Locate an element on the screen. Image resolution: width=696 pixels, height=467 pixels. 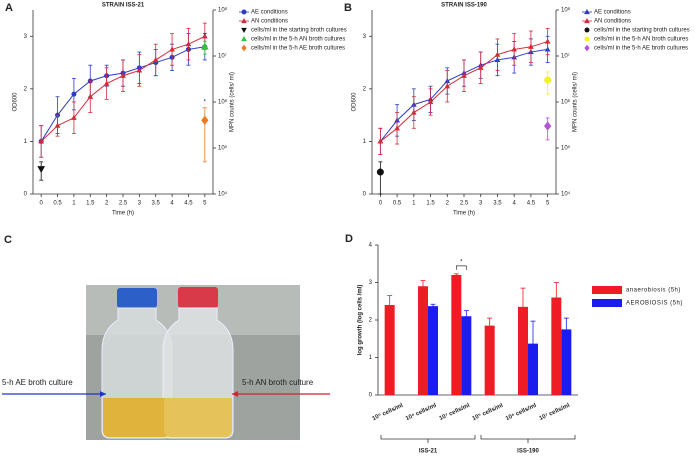
legend-label: AEROBIOSIS (5h) is located at coordinates (654, 304).